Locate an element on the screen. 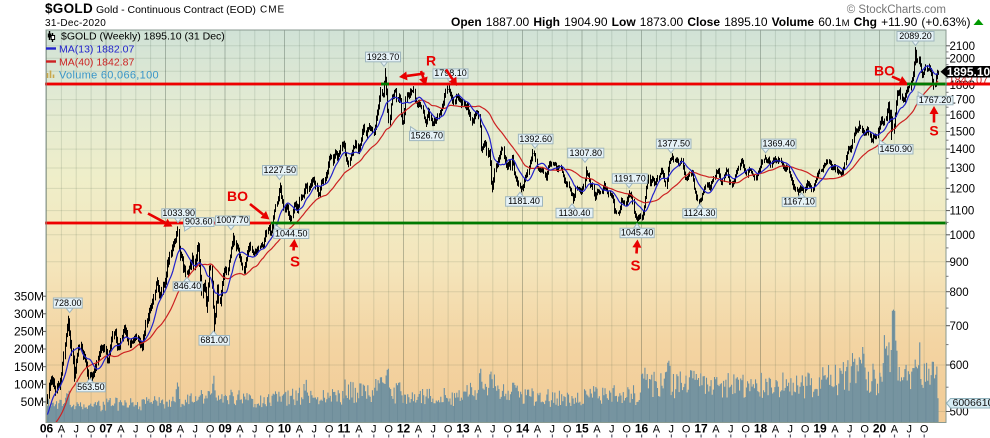 Image resolution: width=990 pixels, height=438 pixels. svg-text: 563.50 is located at coordinates (91, 387).